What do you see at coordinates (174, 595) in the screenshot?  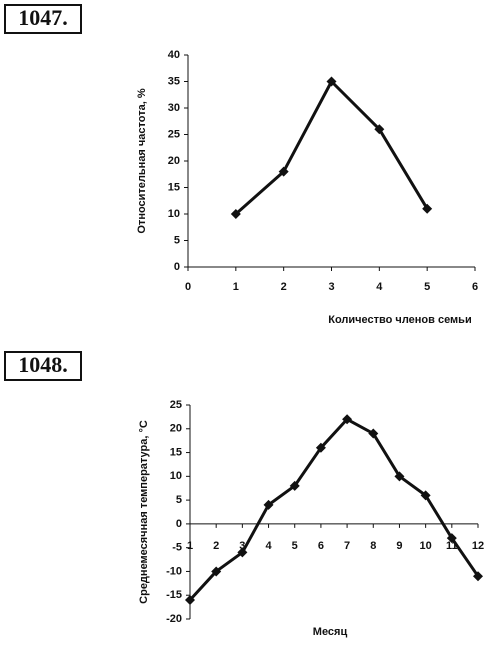 I see `y-tick-label: -15` at bounding box center [174, 595].